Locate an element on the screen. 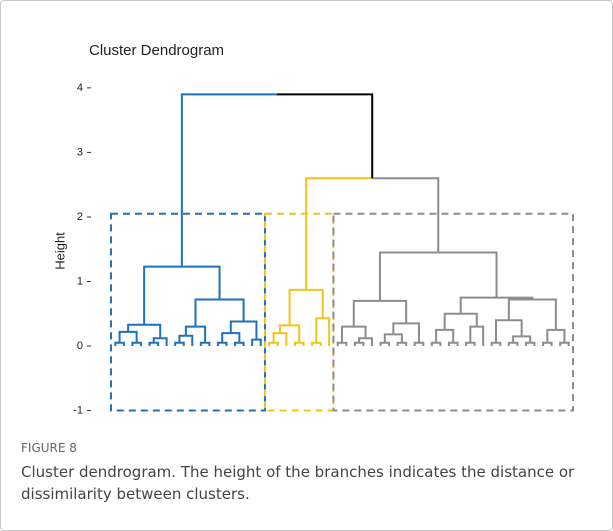  y-tick-label: 1 is located at coordinates (80, 281).